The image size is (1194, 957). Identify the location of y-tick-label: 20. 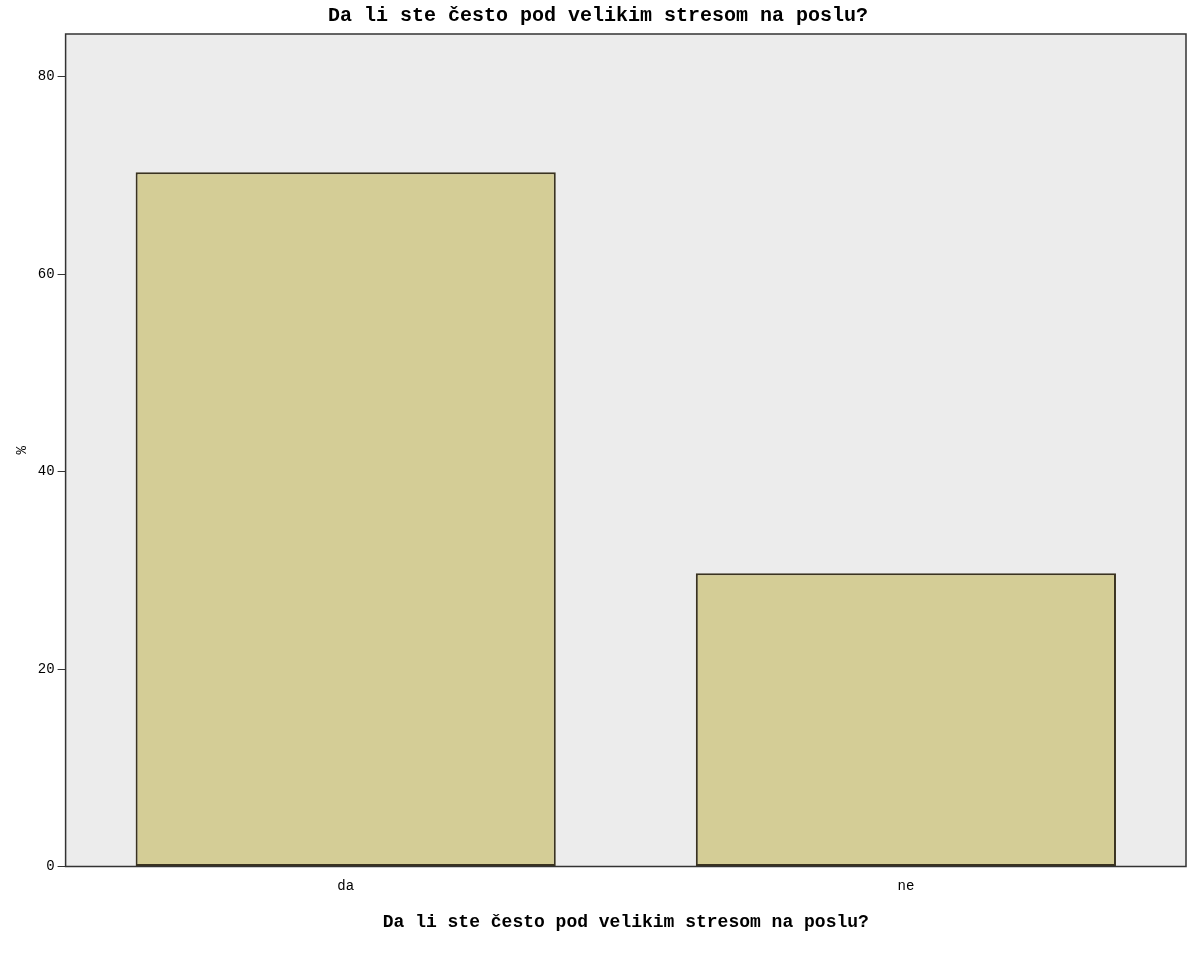
(46, 668).